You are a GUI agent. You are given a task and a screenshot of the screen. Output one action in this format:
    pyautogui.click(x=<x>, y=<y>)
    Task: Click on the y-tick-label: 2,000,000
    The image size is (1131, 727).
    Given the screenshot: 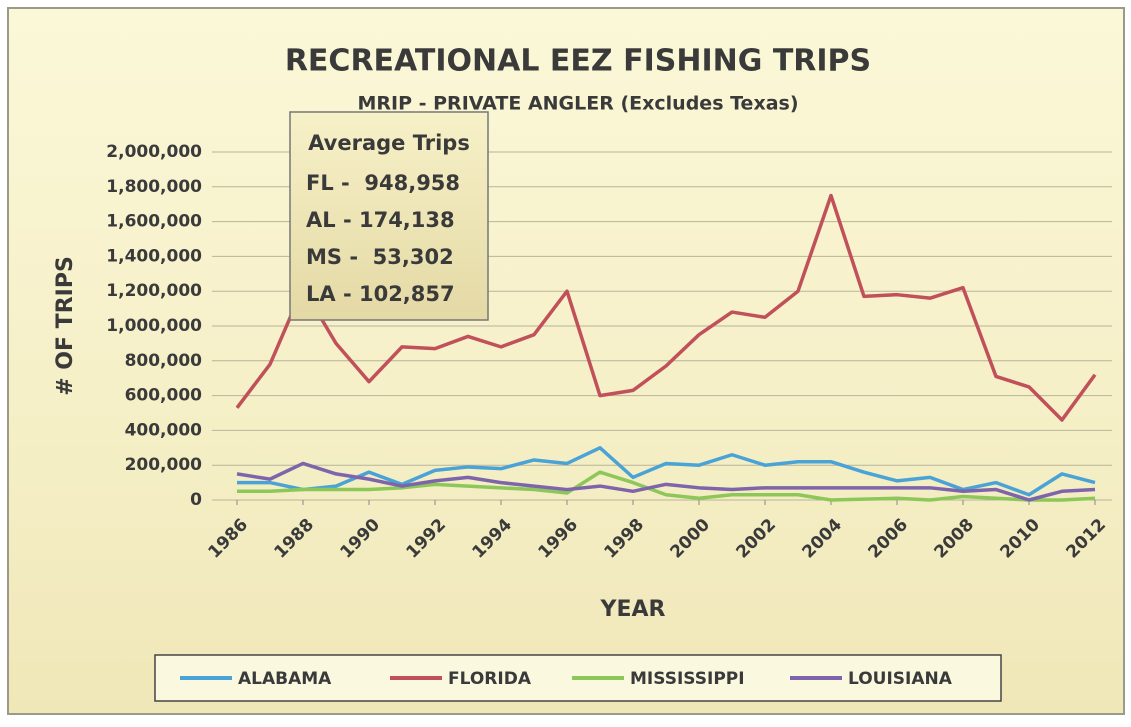 What is the action you would take?
    pyautogui.click(x=154, y=152)
    